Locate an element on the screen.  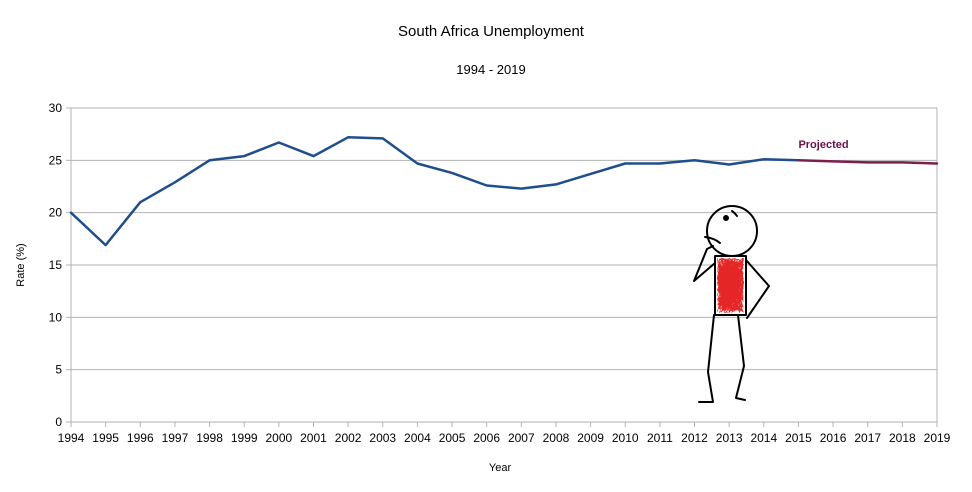
y-tick-label: 20 is located at coordinates (56, 213).